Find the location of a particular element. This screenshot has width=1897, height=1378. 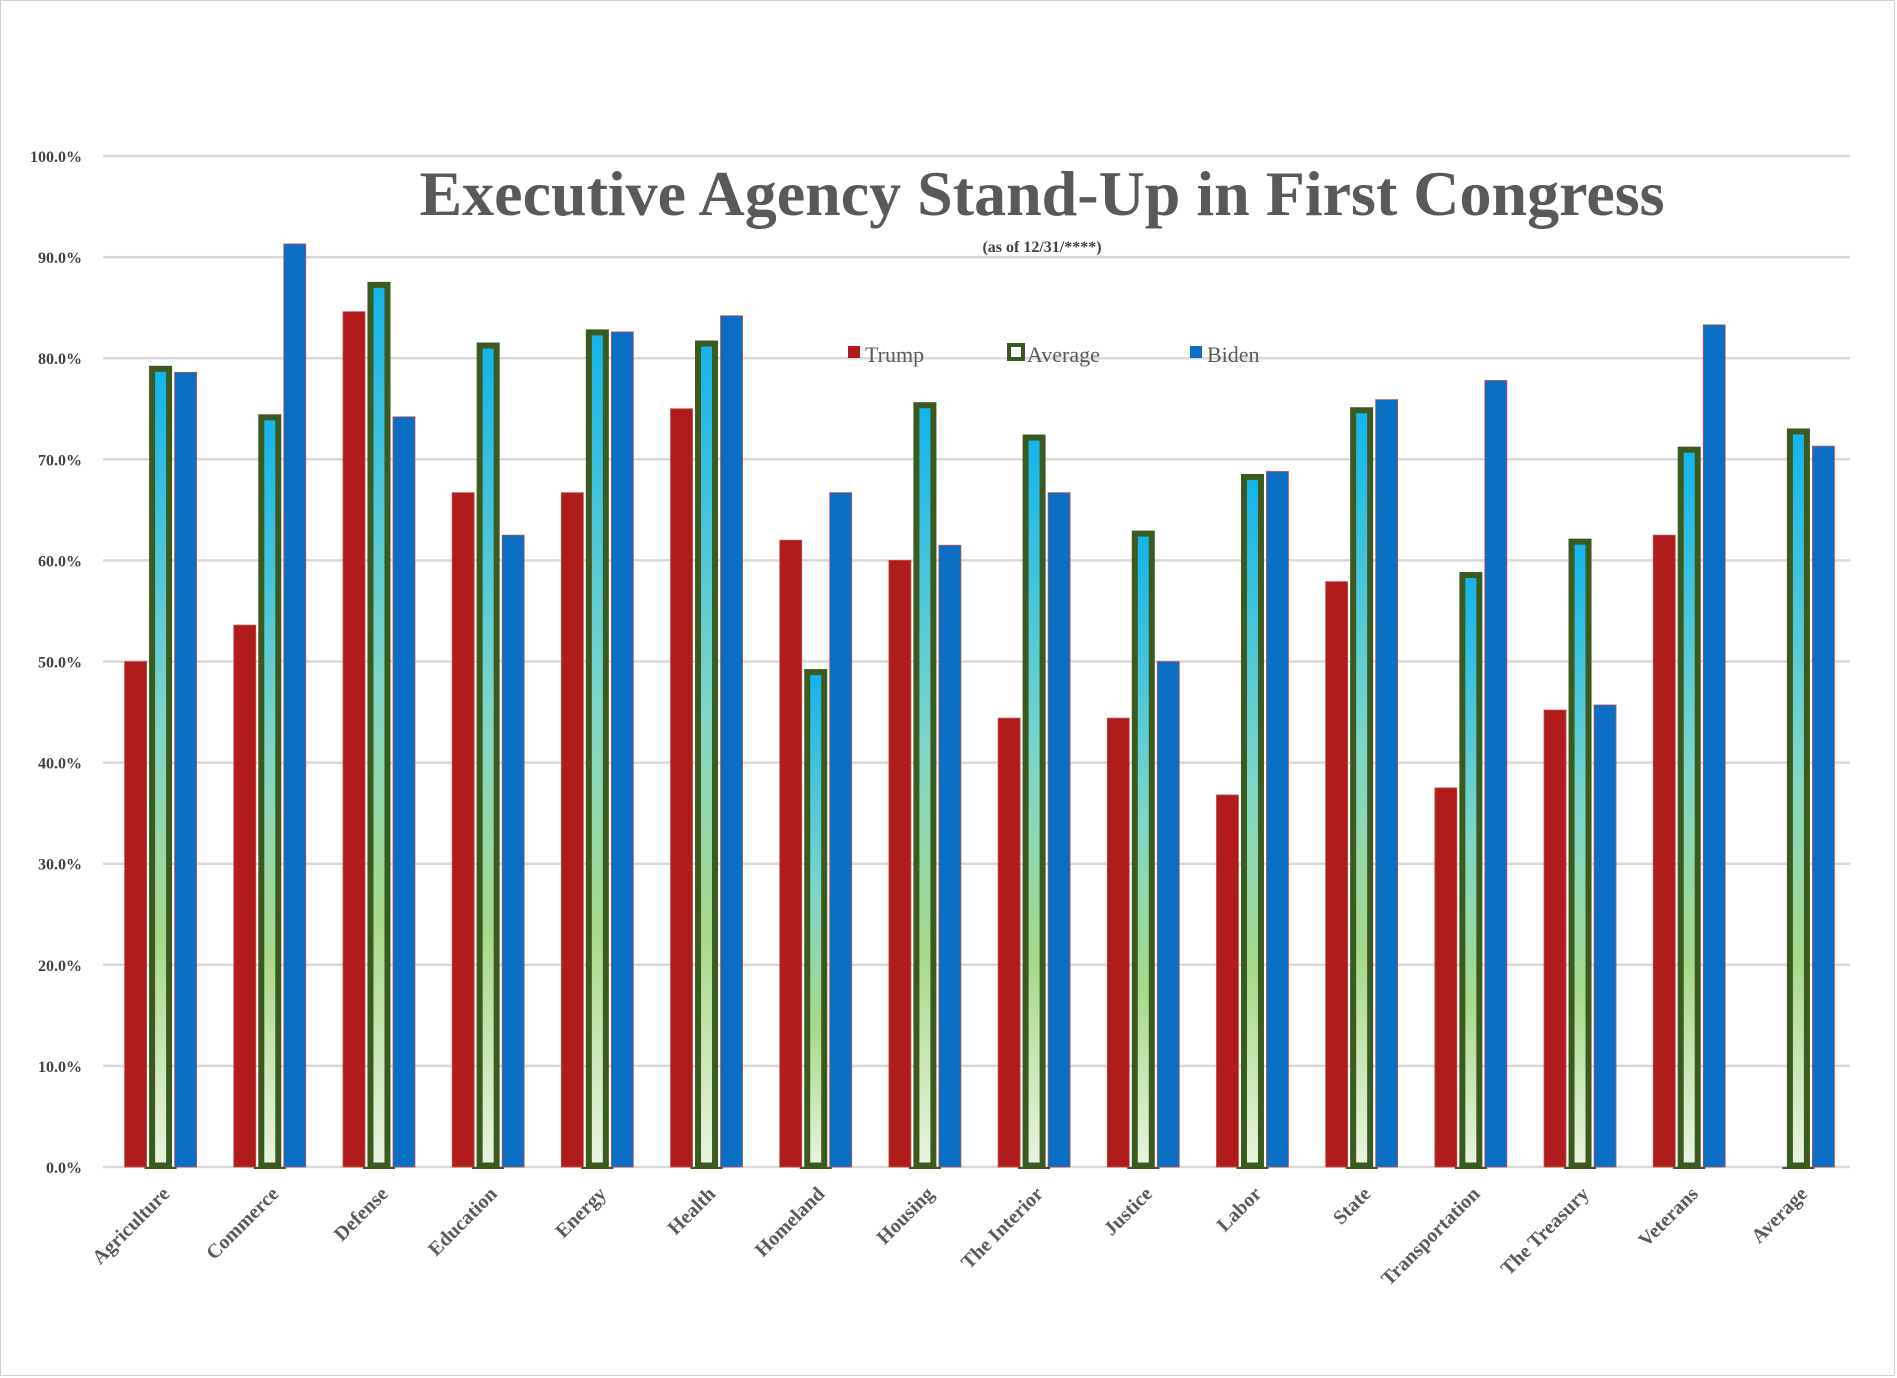

legend-label: Average is located at coordinates (1063, 354).